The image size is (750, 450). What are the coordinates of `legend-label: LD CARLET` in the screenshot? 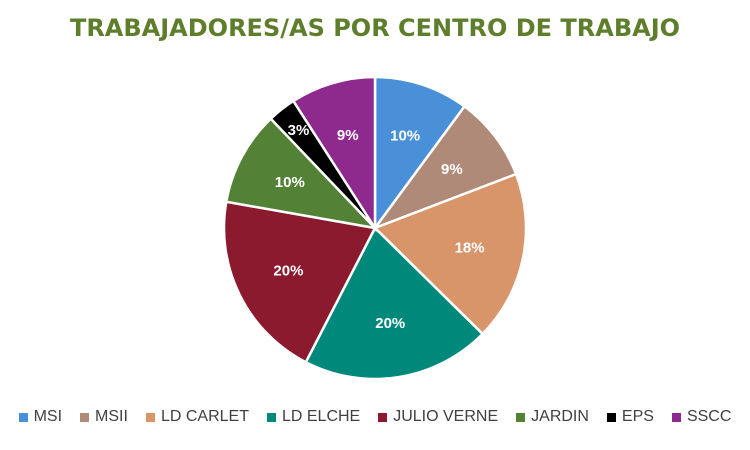 It's located at (204, 416).